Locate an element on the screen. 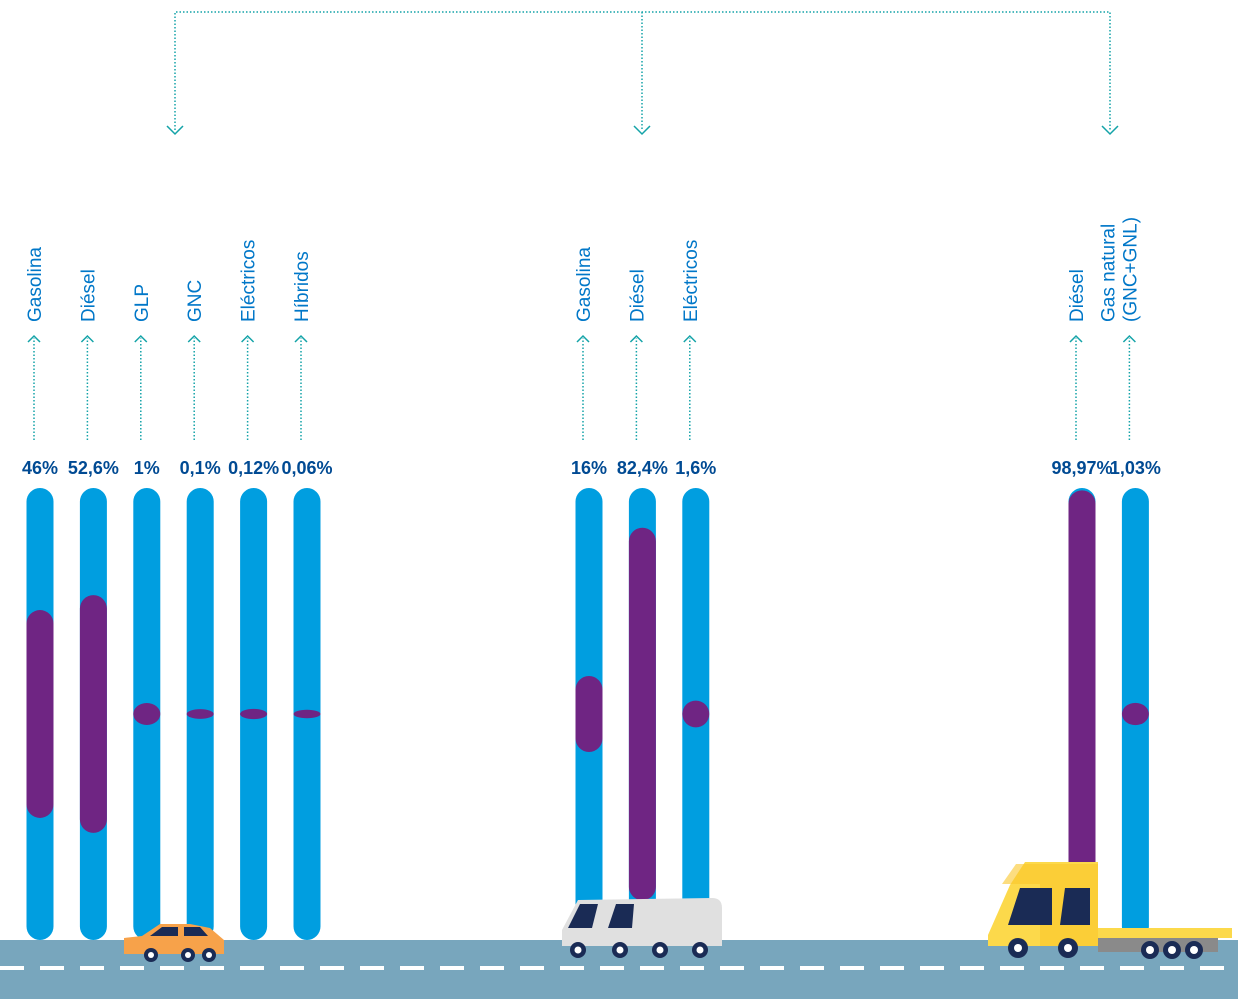 Image resolution: width=1238 pixels, height=999 pixels. connector-line is located at coordinates (642, 70).